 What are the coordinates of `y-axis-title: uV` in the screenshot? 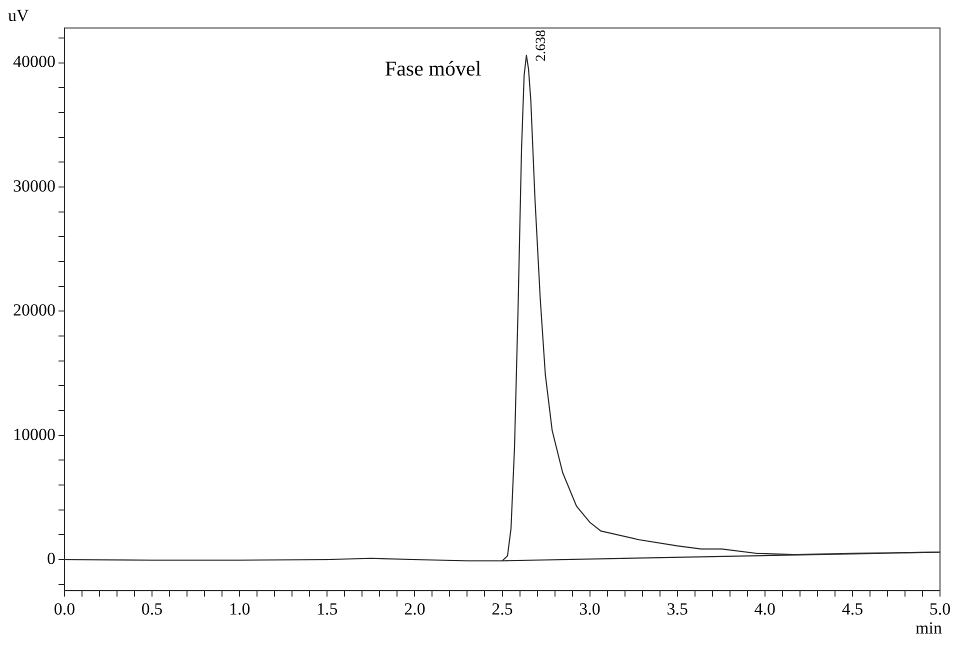 It's located at (19, 15).